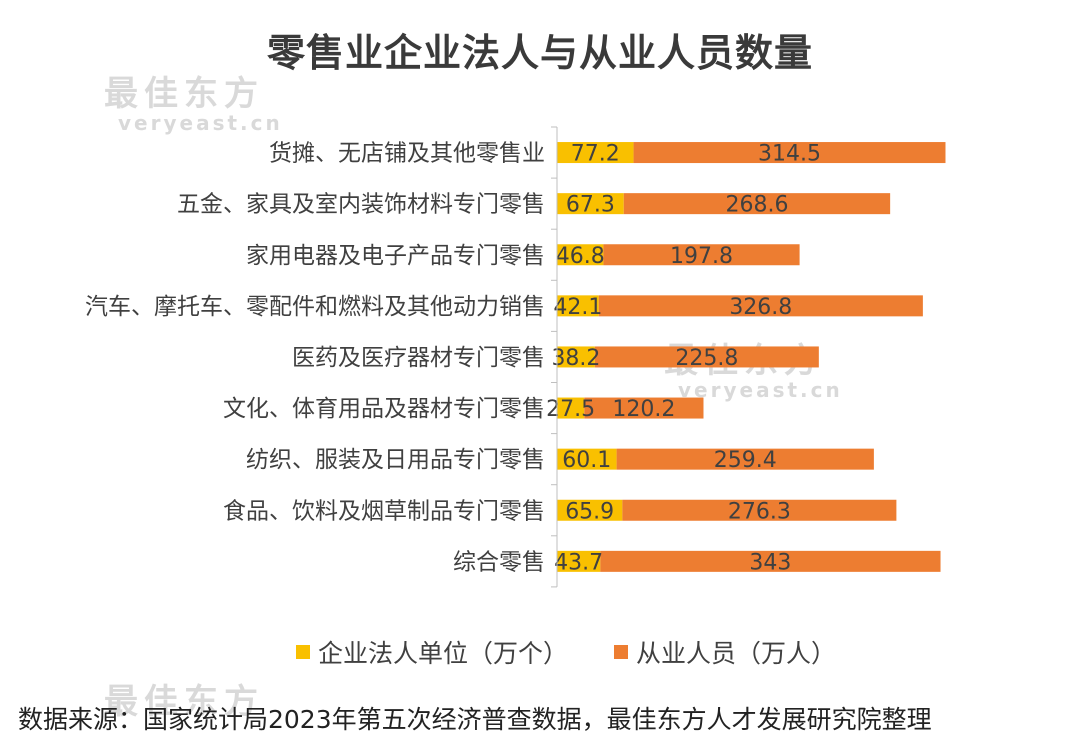 The image size is (1080, 749). I want to click on data-label-series-1: 46.8, so click(580, 256).